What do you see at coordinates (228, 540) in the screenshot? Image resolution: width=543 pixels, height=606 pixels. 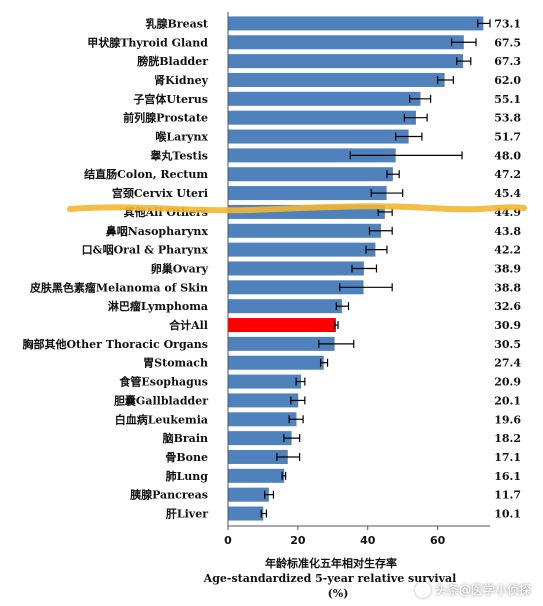 I see `x-tick-label-0: 0` at bounding box center [228, 540].